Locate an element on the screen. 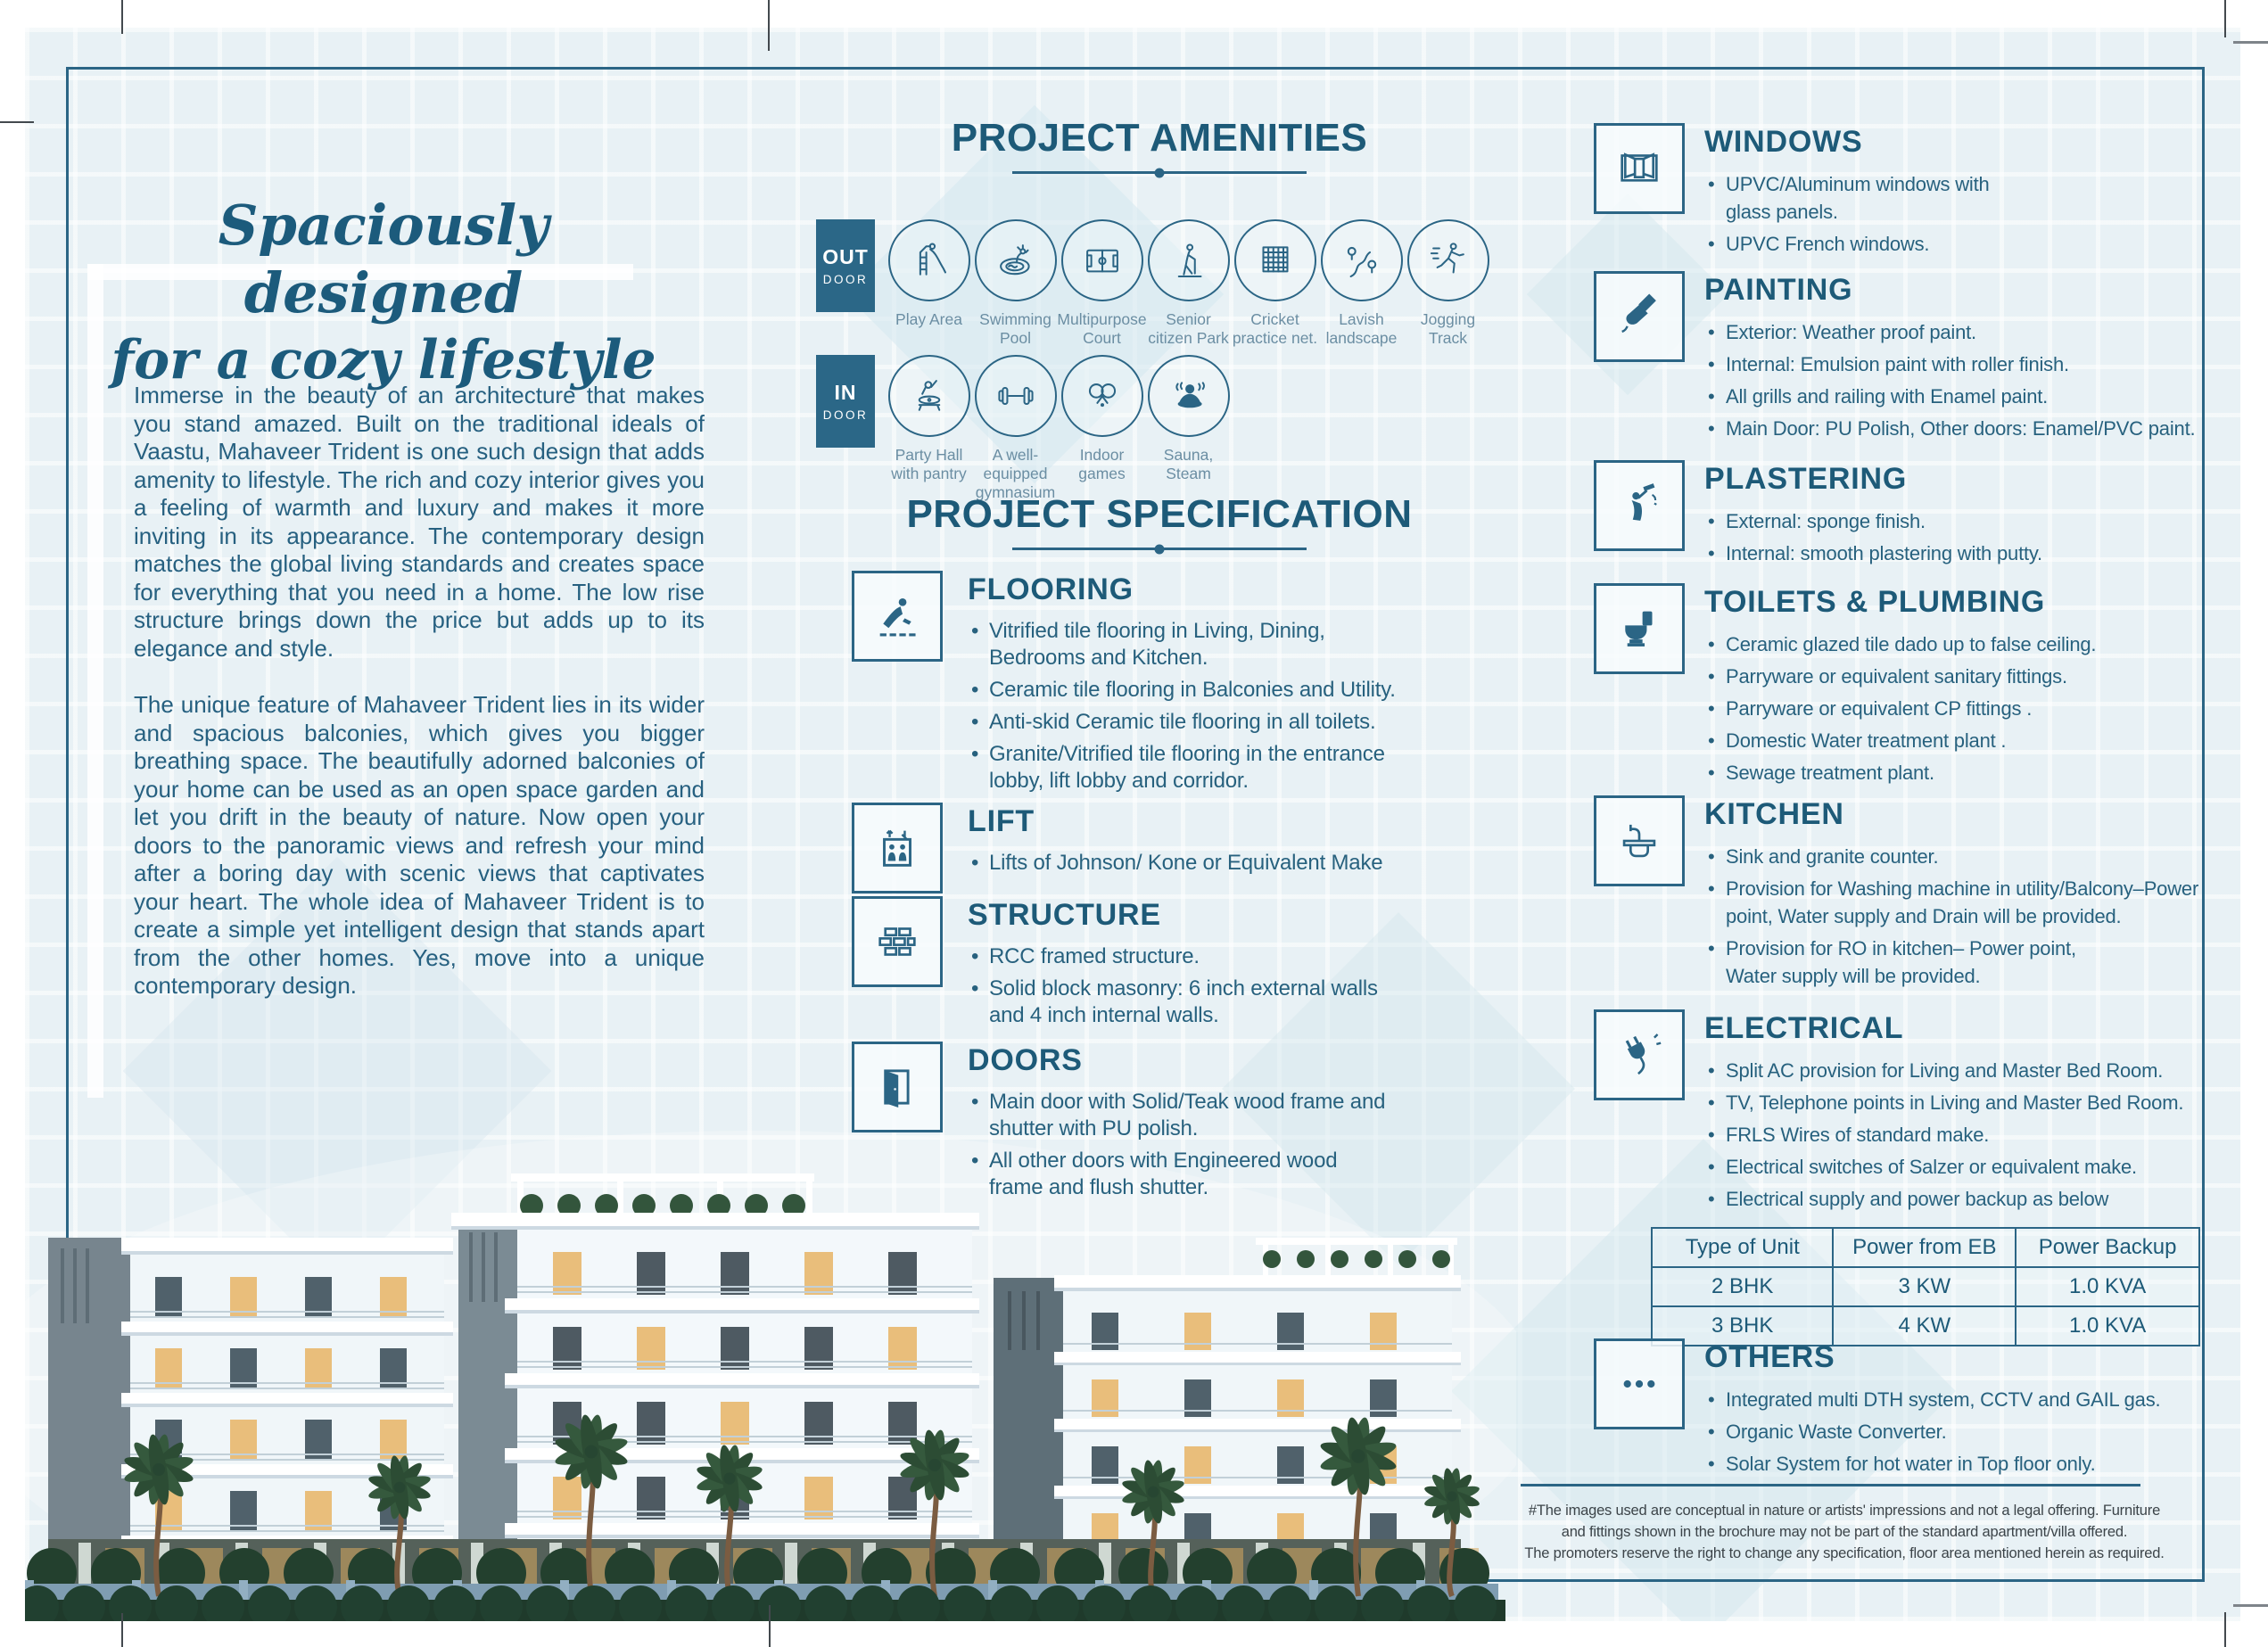 This screenshot has width=2268, height=1647. section-title-doors: DOORS is located at coordinates (1026, 1060).